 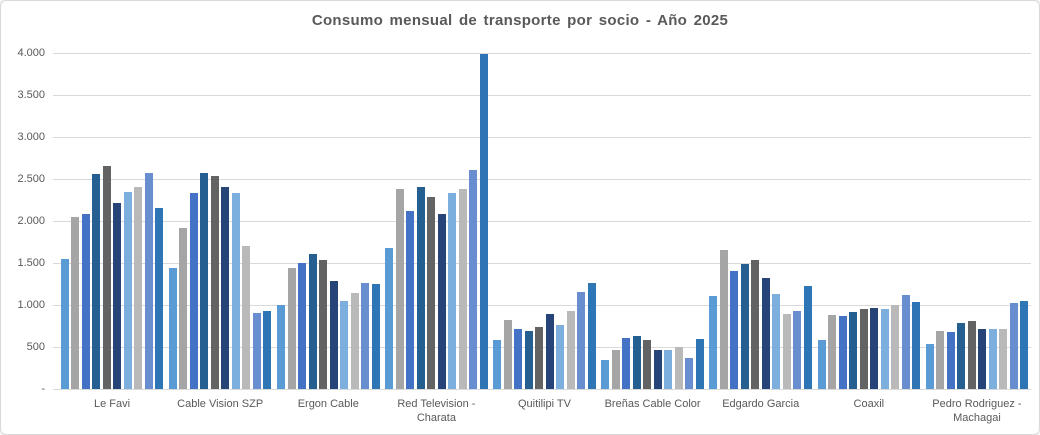 I want to click on x-tick-label: Quitilipi TV, so click(x=544, y=404).